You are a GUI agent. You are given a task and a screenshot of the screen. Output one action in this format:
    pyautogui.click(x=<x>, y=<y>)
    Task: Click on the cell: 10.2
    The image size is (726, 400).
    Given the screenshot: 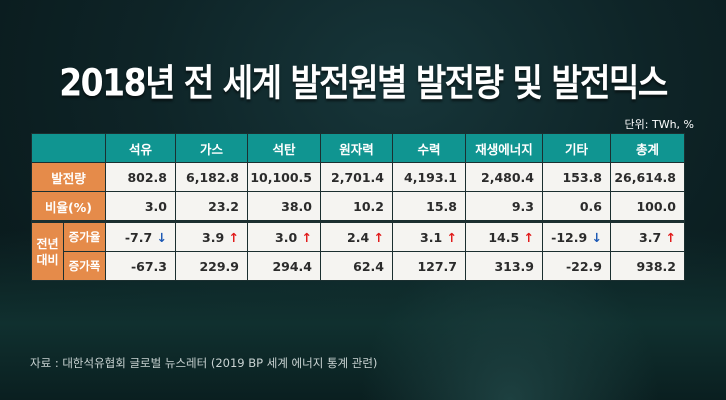 What is the action you would take?
    pyautogui.click(x=356, y=206)
    